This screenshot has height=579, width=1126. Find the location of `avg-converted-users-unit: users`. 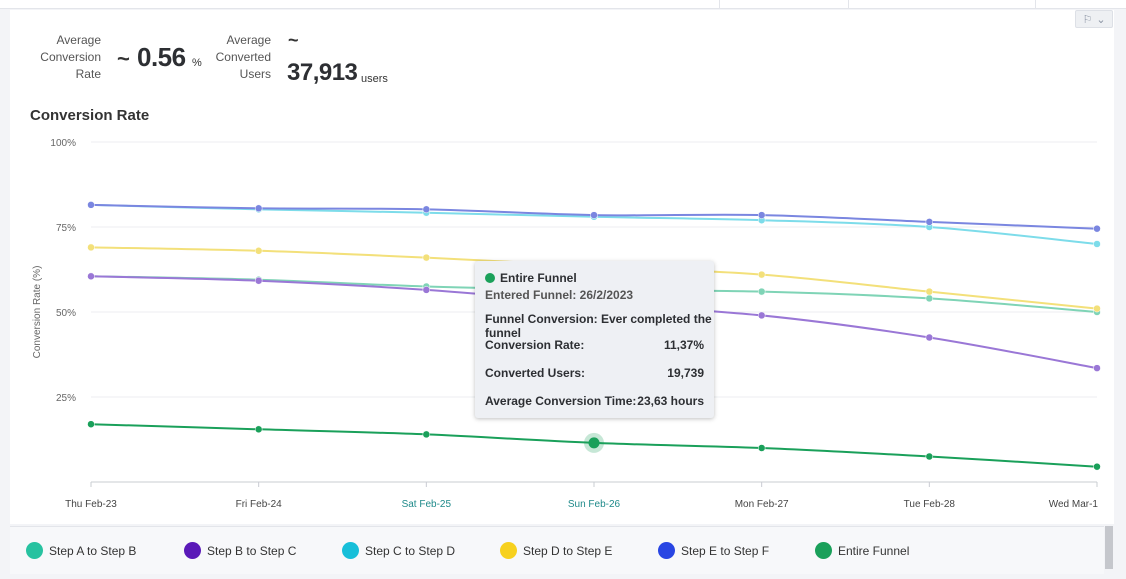

avg-converted-users-unit: users is located at coordinates (374, 79).